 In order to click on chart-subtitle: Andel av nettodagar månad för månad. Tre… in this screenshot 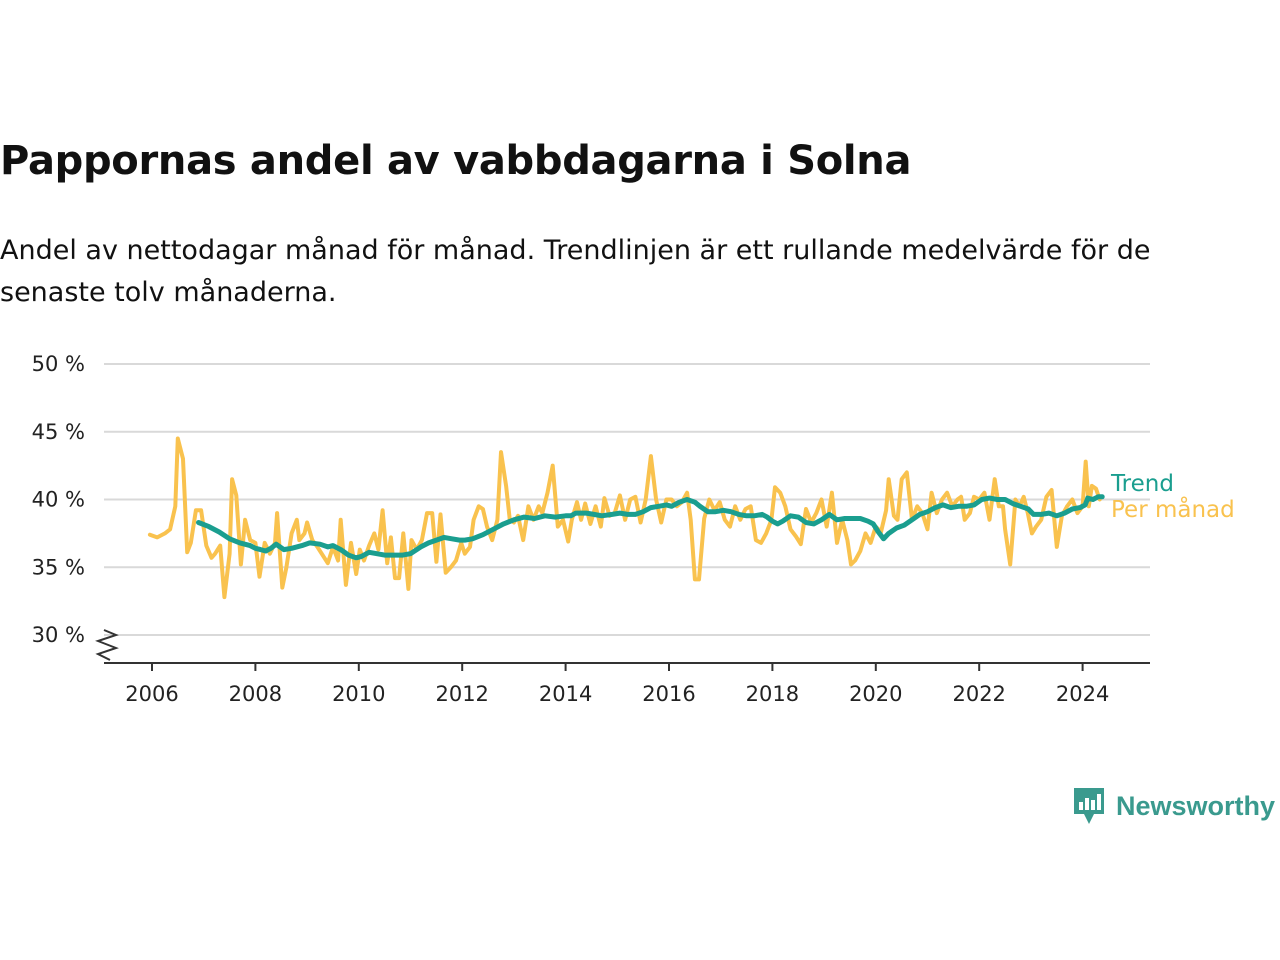, I will do `click(575, 271)`.